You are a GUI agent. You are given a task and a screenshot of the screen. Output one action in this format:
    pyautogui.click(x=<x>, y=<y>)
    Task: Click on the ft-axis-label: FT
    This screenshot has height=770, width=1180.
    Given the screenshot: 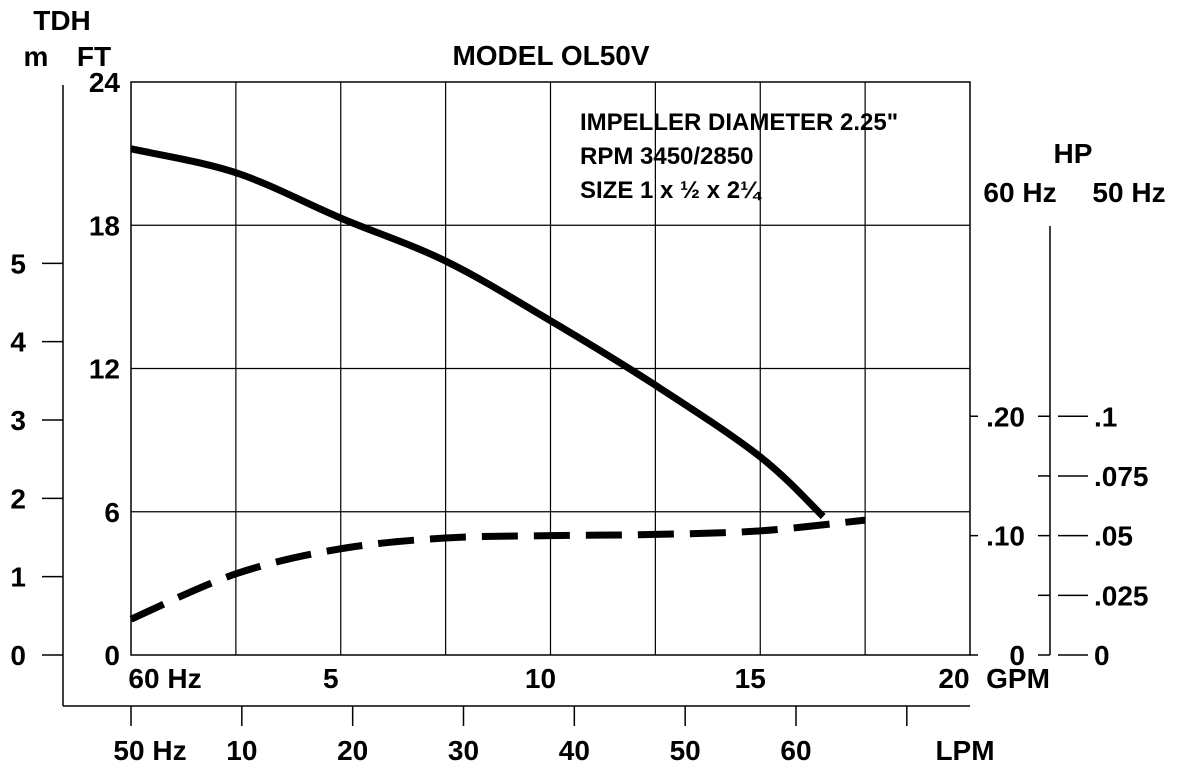 What is the action you would take?
    pyautogui.click(x=94, y=56)
    